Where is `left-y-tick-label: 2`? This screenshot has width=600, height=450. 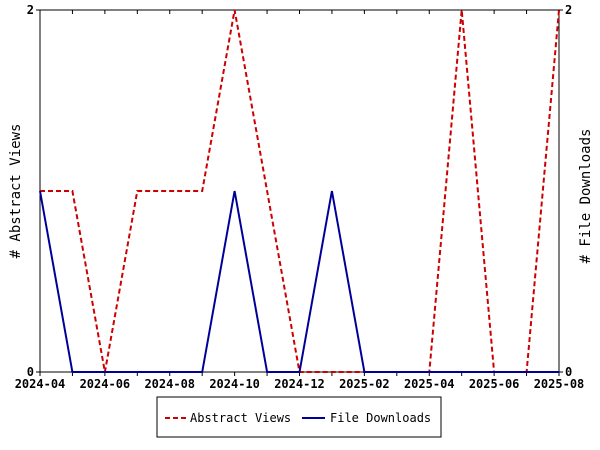 left-y-tick-label: 2 is located at coordinates (30, 10).